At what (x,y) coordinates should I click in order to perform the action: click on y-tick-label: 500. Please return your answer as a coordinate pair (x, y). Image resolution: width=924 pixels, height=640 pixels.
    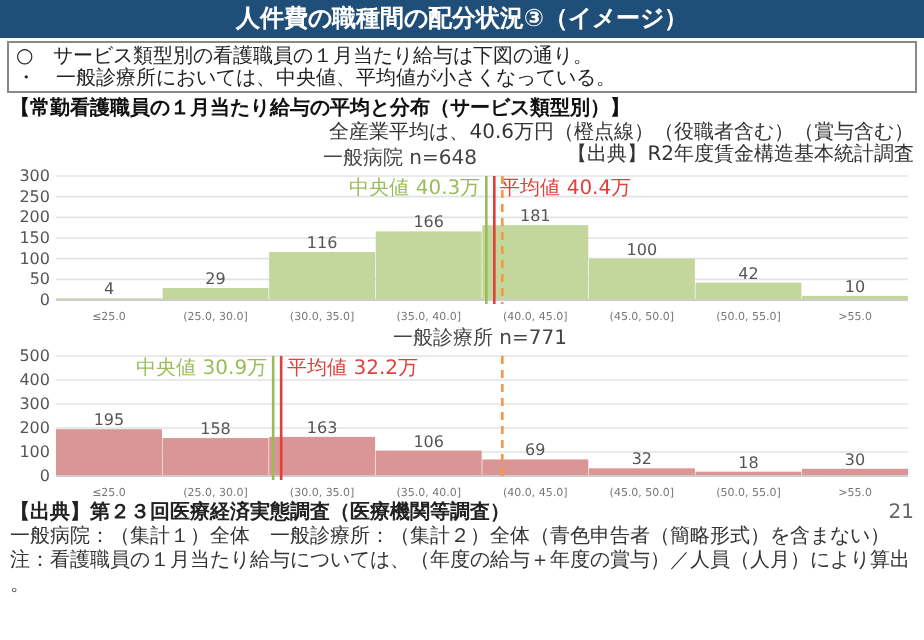
    Looking at the image, I should click on (34, 356).